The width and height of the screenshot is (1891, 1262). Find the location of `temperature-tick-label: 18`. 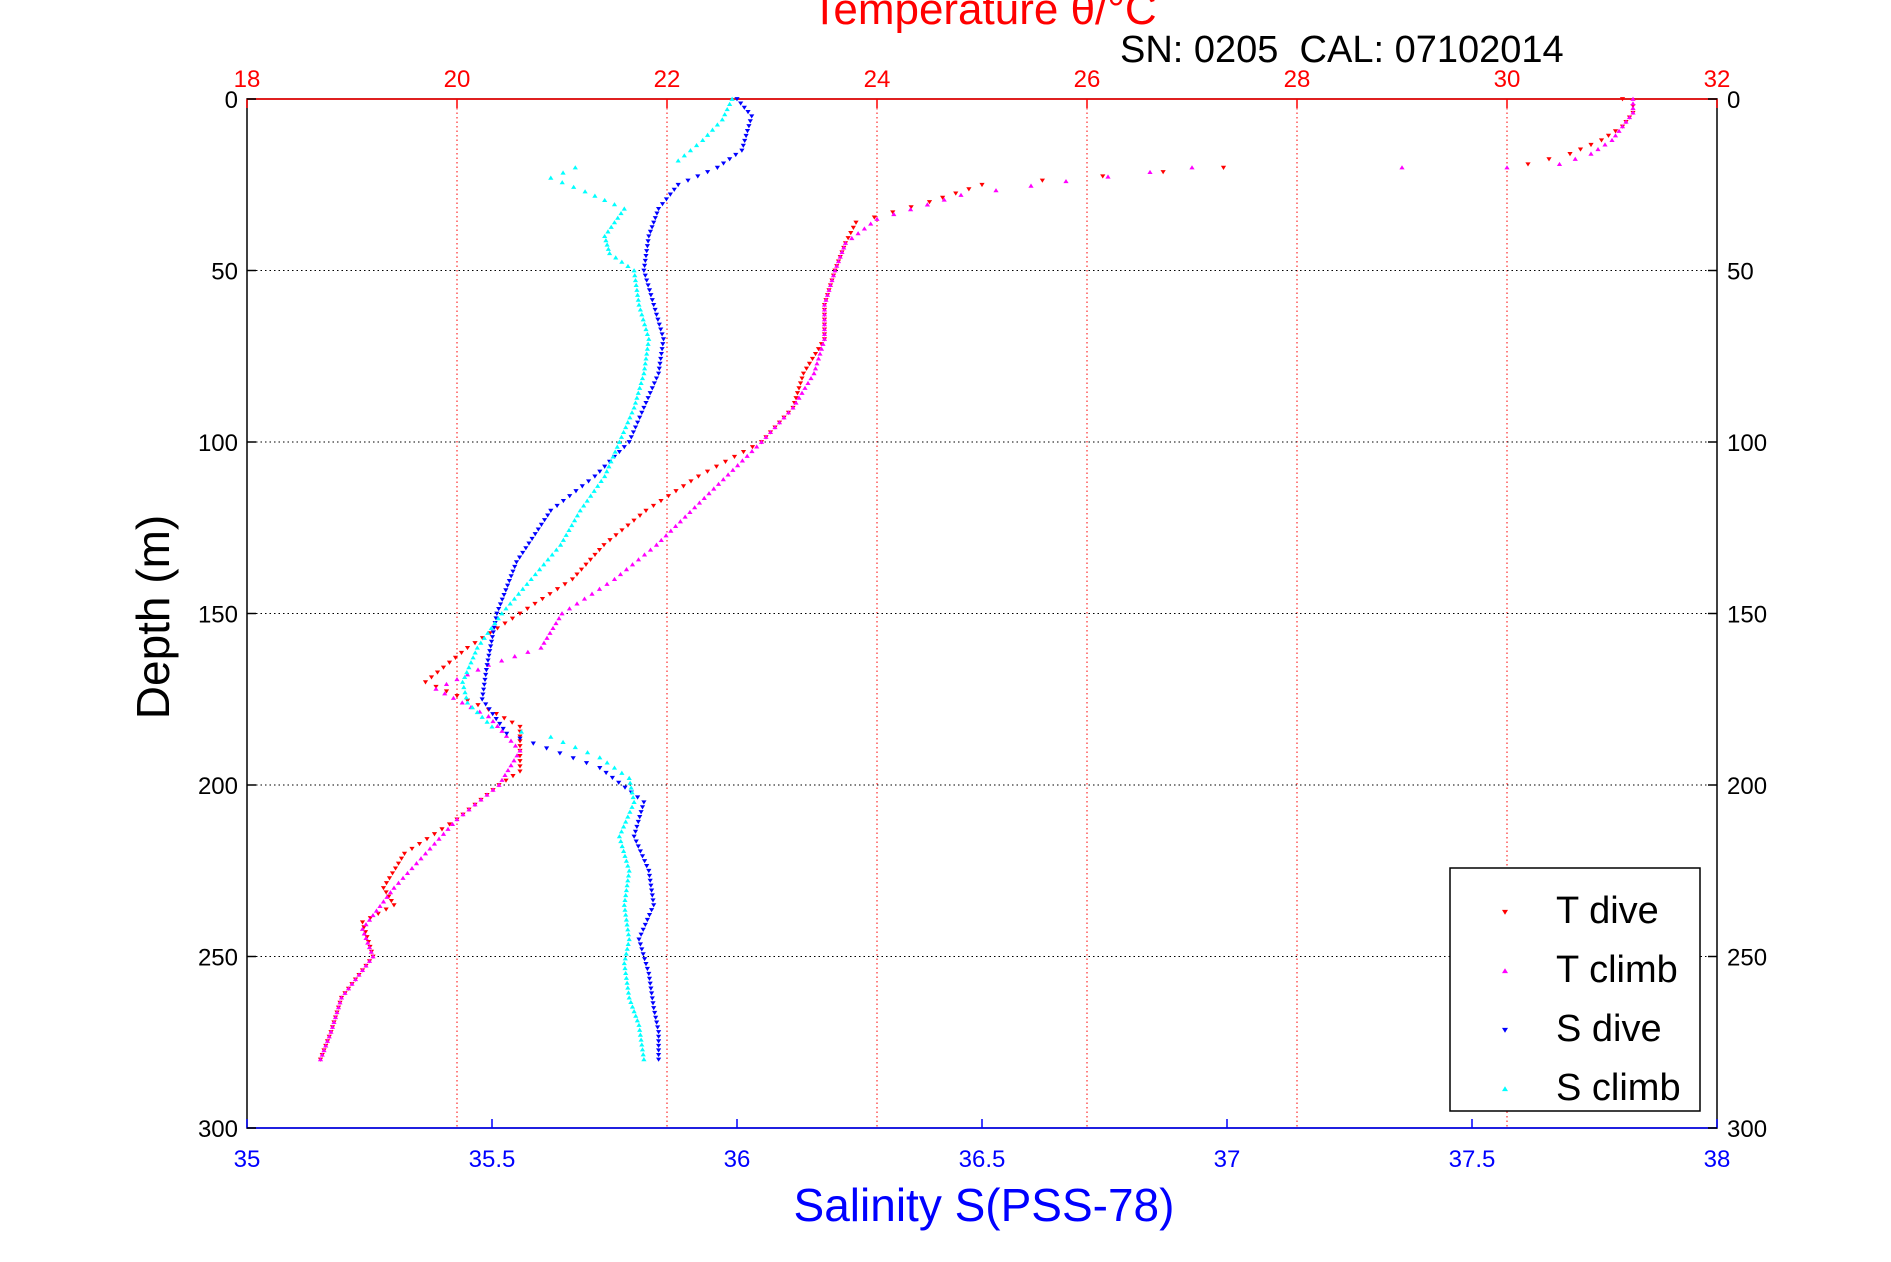

temperature-tick-label: 18 is located at coordinates (247, 79).